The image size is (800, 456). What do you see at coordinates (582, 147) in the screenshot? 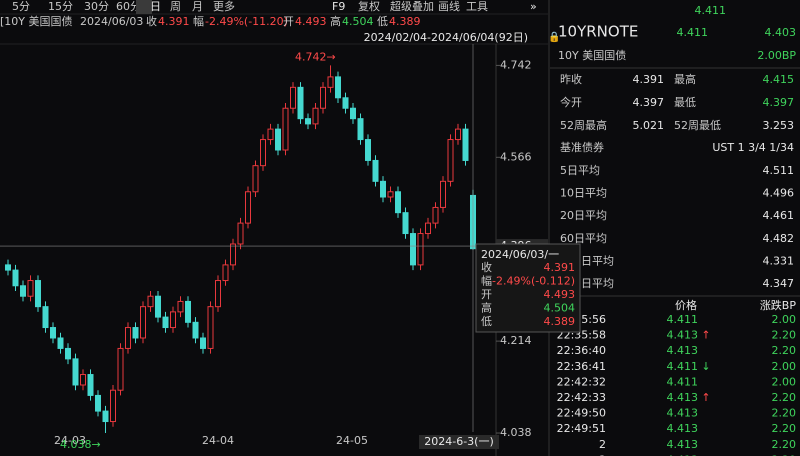
I see `stat-label: 基准债券` at bounding box center [582, 147].